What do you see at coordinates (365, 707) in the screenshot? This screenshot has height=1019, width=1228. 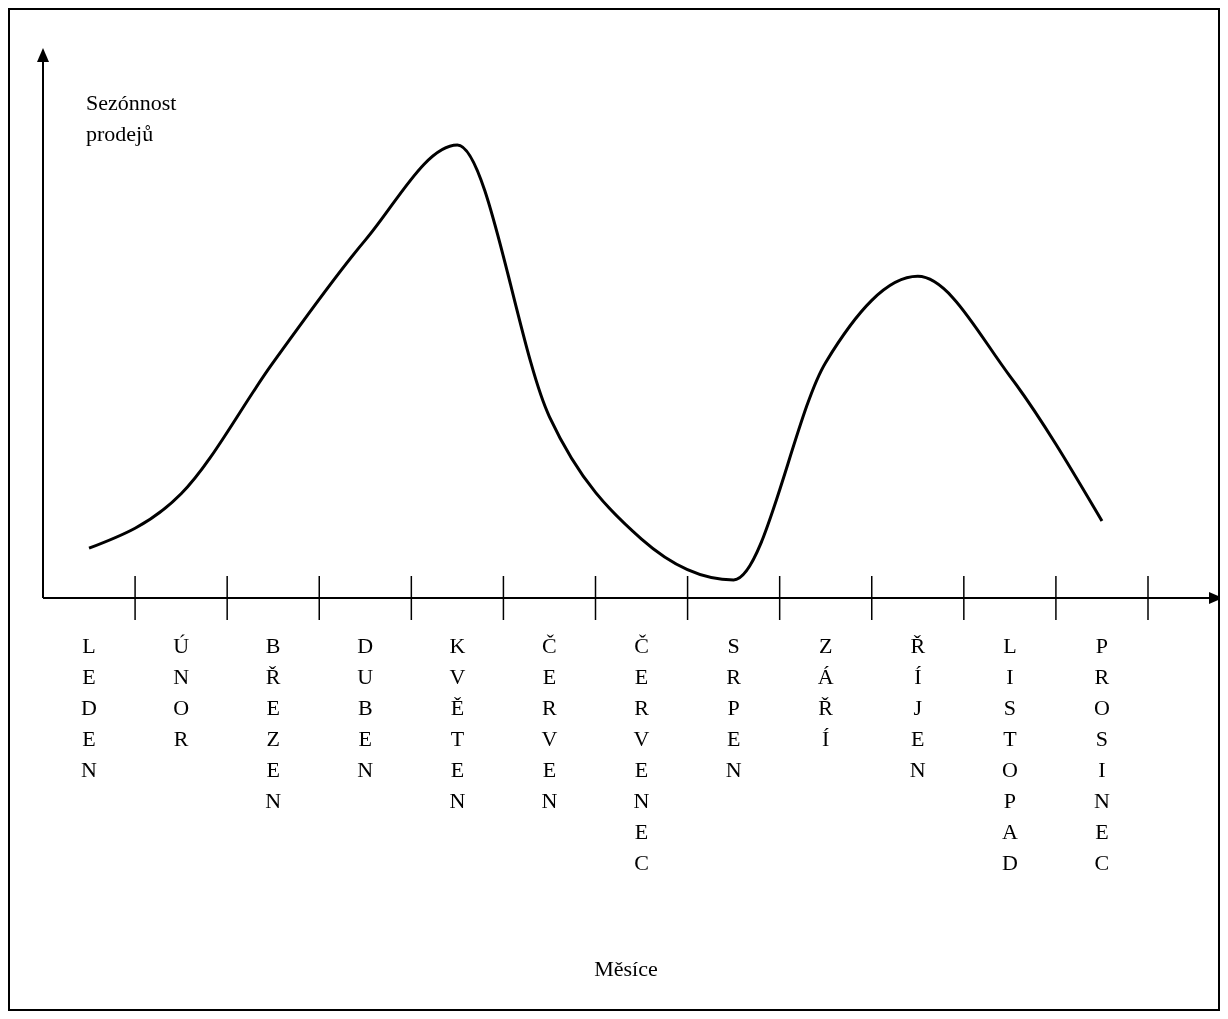 I see `x-tick-label: DUBEN` at bounding box center [365, 707].